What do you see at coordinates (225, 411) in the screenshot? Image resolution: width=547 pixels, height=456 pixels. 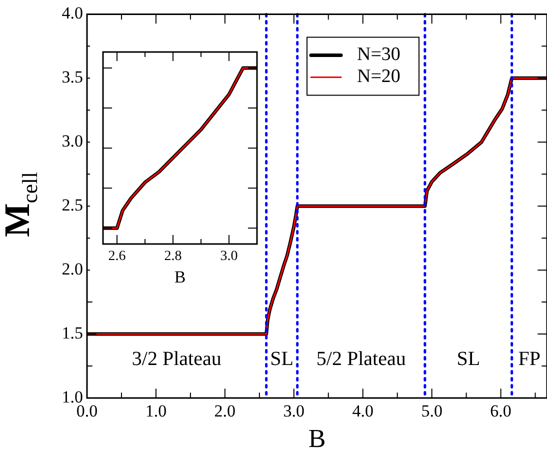 I see `x-tick-label: 2.0` at bounding box center [225, 411].